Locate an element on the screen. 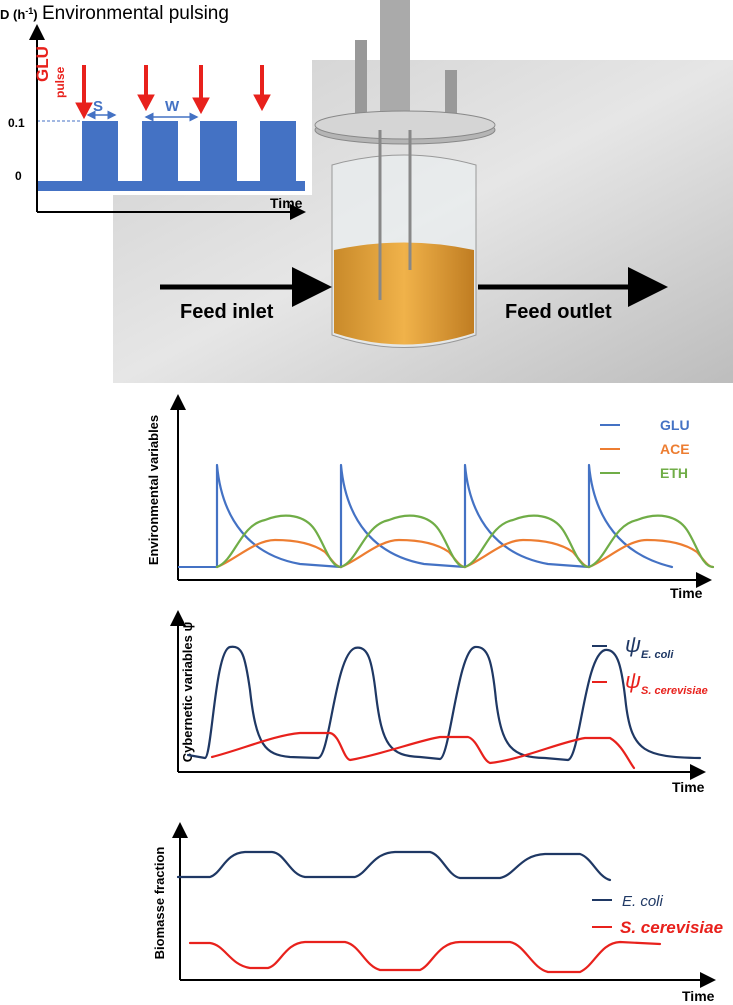 The width and height of the screenshot is (733, 1005). w-label: W is located at coordinates (172, 106).